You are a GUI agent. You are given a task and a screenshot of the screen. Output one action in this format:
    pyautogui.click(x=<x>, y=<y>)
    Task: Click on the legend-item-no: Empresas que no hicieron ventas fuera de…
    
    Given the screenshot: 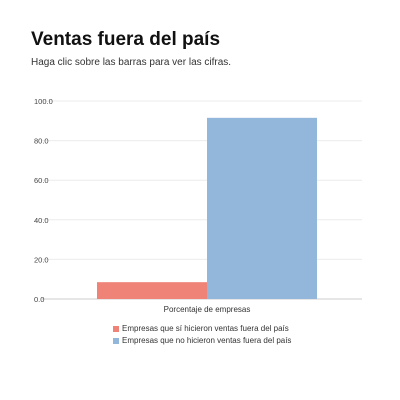 What is the action you would take?
    pyautogui.click(x=202, y=340)
    